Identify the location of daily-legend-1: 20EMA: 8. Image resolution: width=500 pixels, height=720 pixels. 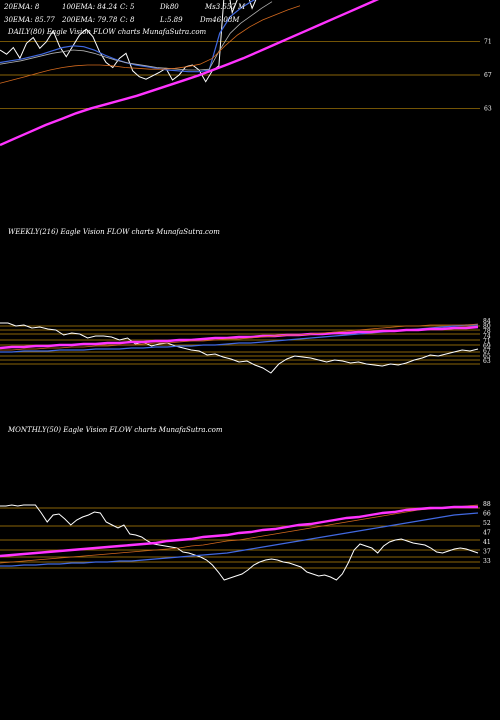
(21, 7).